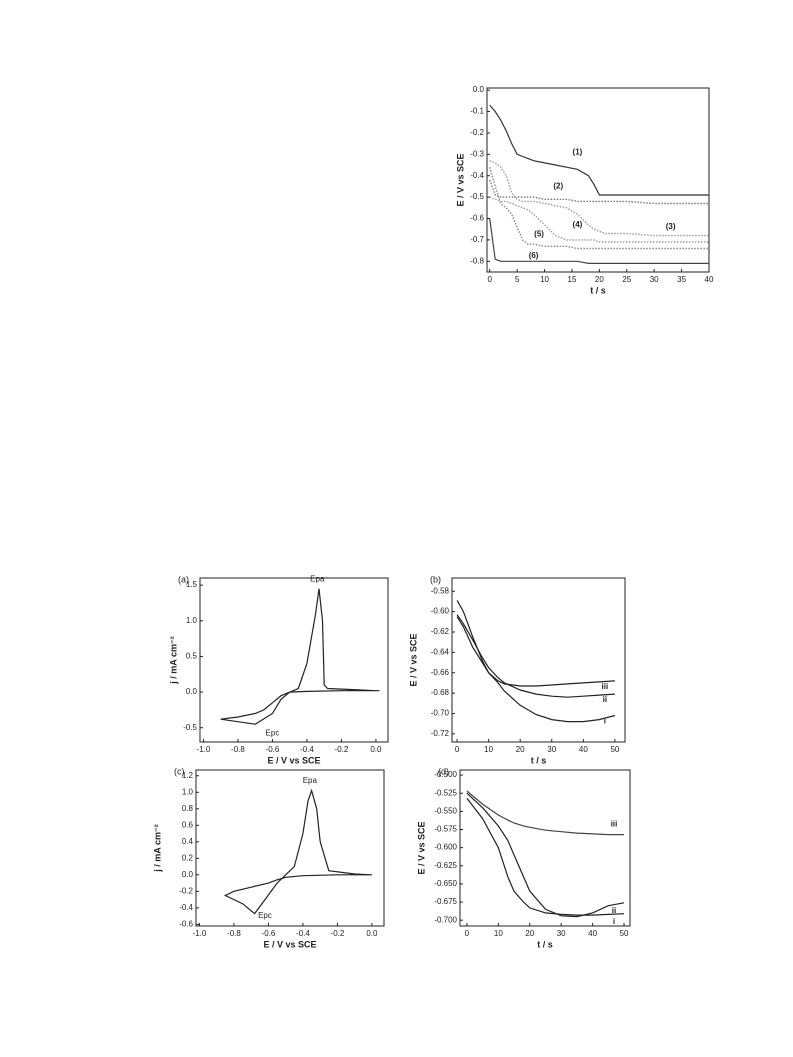 The width and height of the screenshot is (793, 1057). I want to click on panel-label: (b), so click(435, 579).